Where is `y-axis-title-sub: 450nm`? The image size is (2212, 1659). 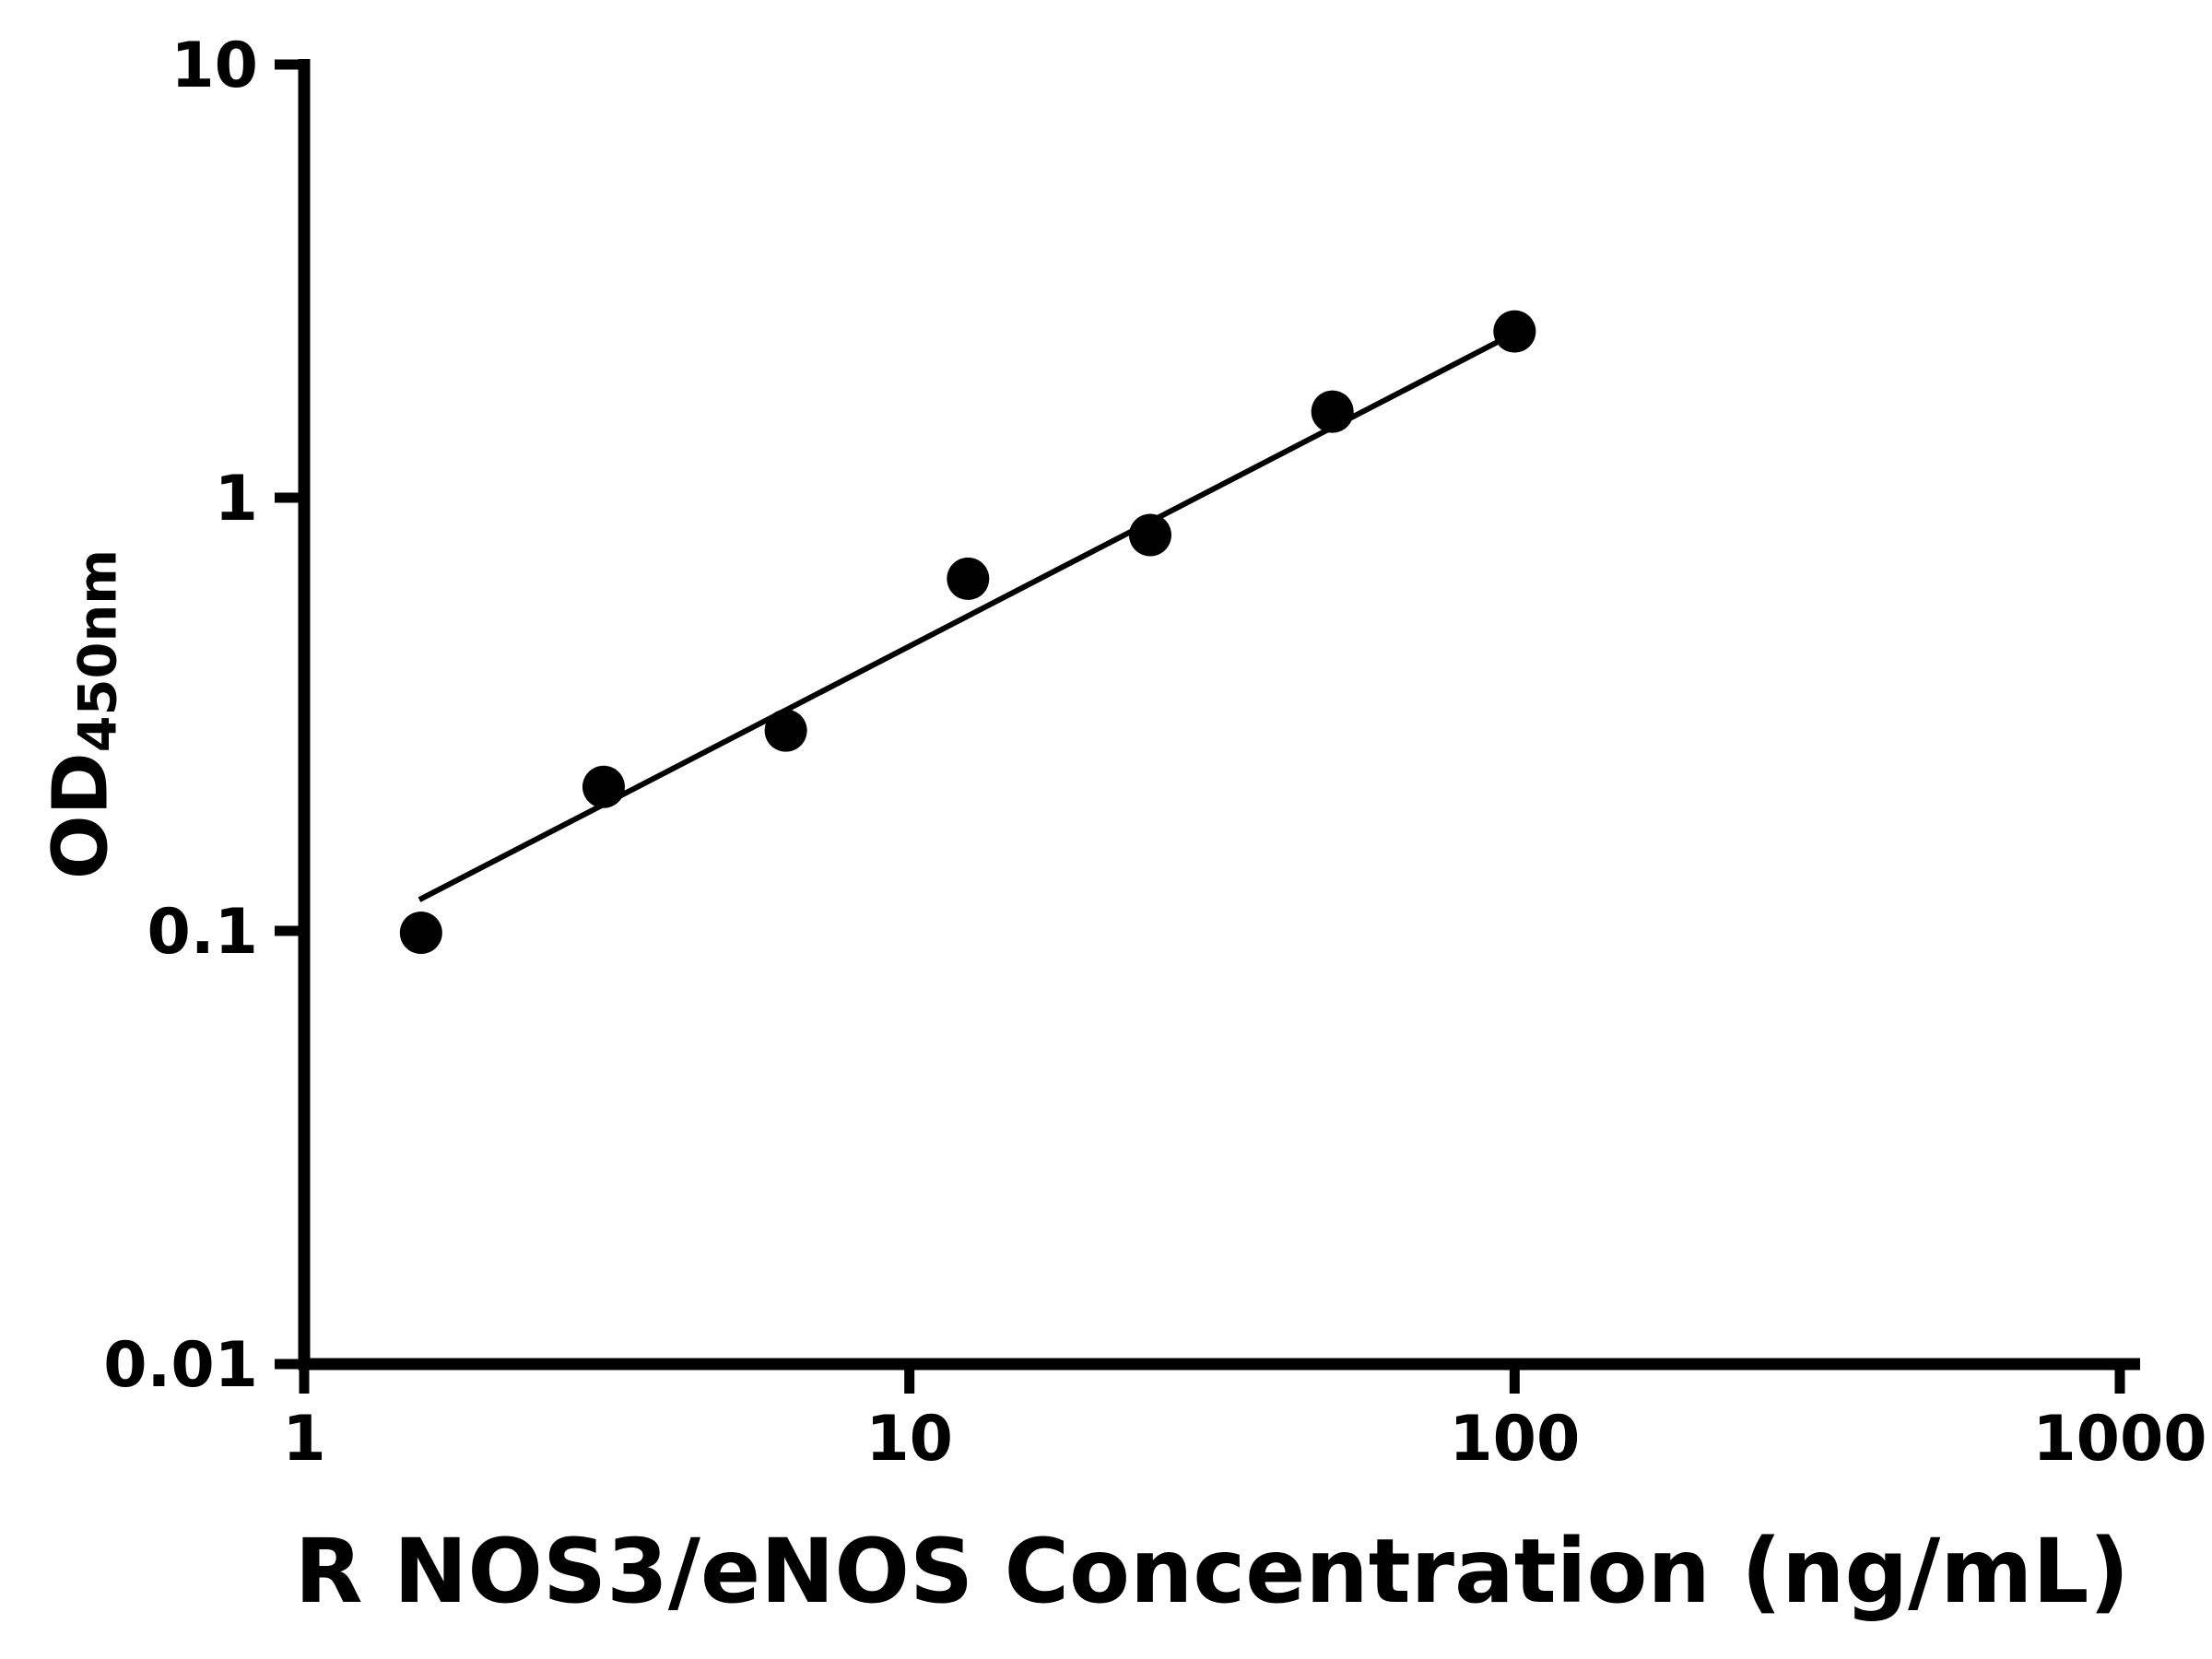
y-axis-title-sub: 450nm is located at coordinates (97, 650).